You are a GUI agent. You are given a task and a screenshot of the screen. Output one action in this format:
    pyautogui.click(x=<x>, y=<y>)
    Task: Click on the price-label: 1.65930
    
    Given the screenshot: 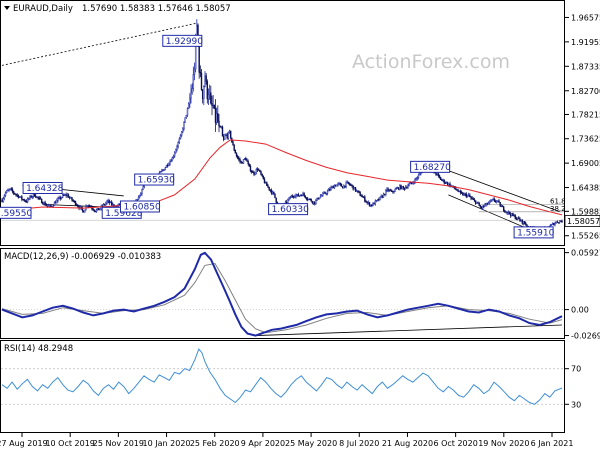 What is the action you would take?
    pyautogui.click(x=154, y=179)
    